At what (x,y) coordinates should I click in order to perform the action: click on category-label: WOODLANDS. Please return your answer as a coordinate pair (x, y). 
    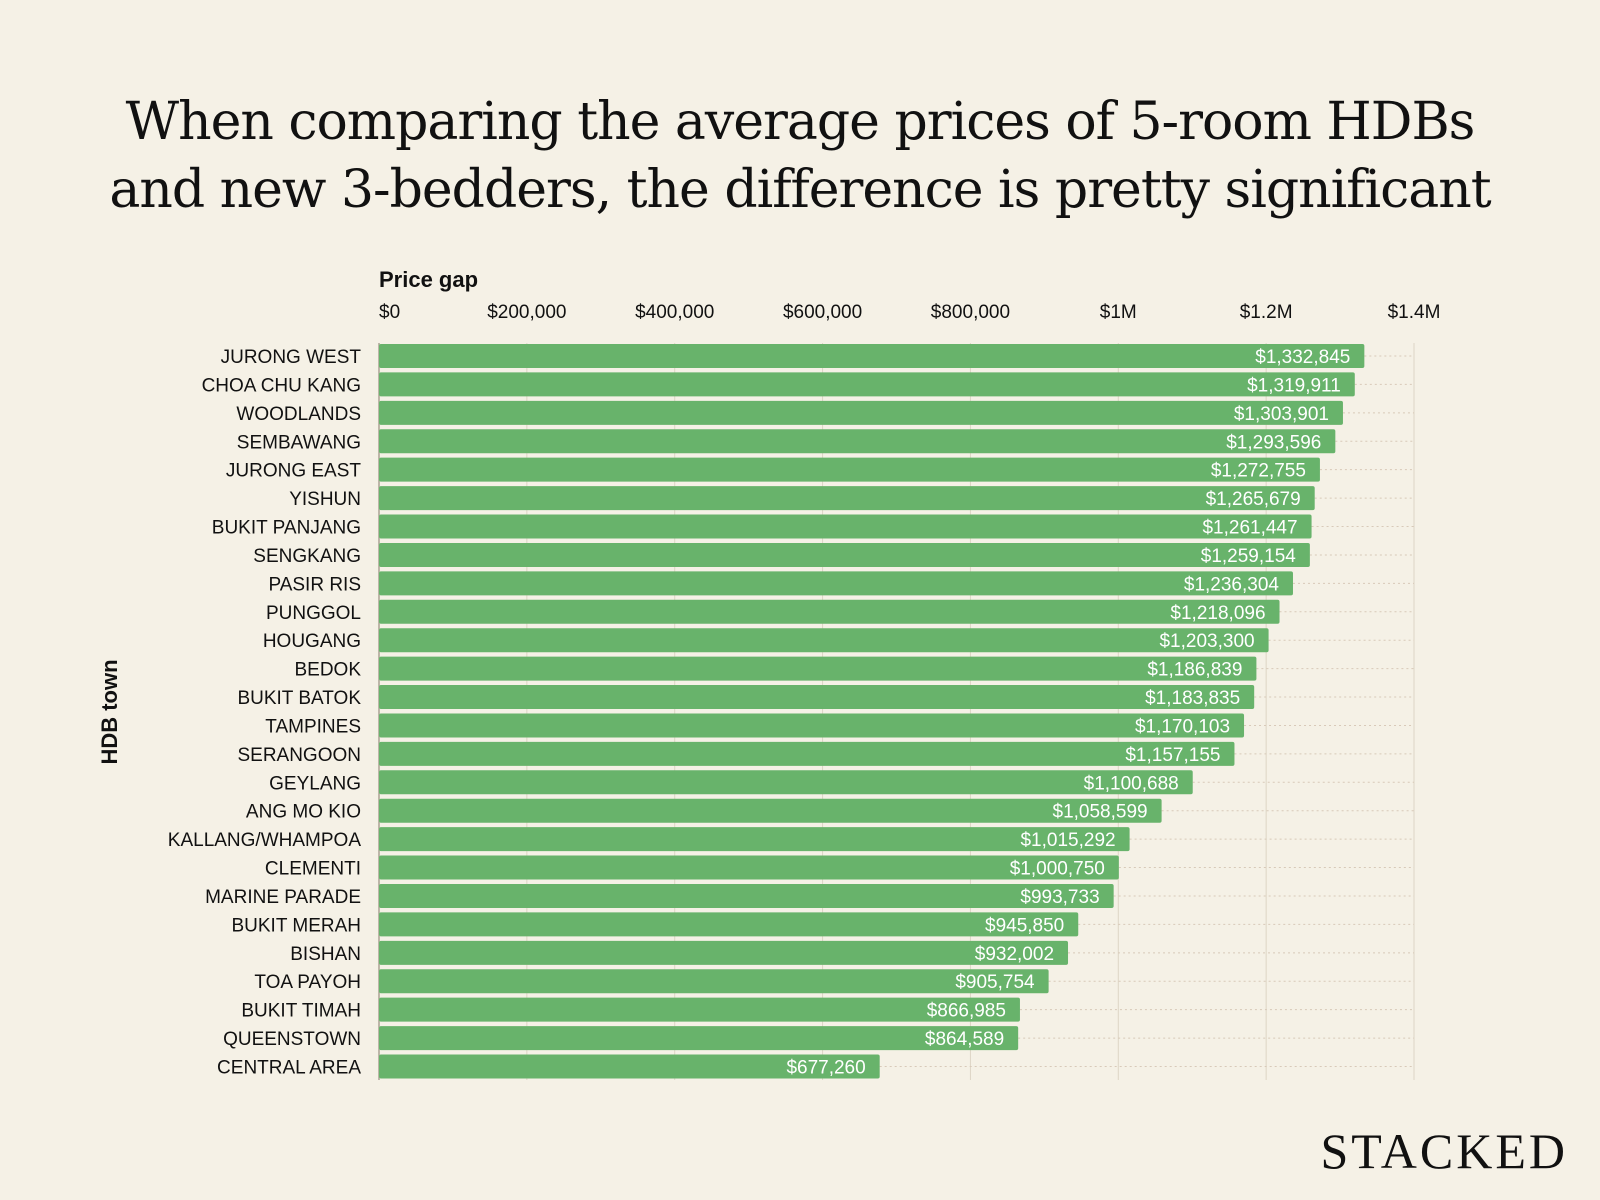
    Looking at the image, I should click on (298, 414).